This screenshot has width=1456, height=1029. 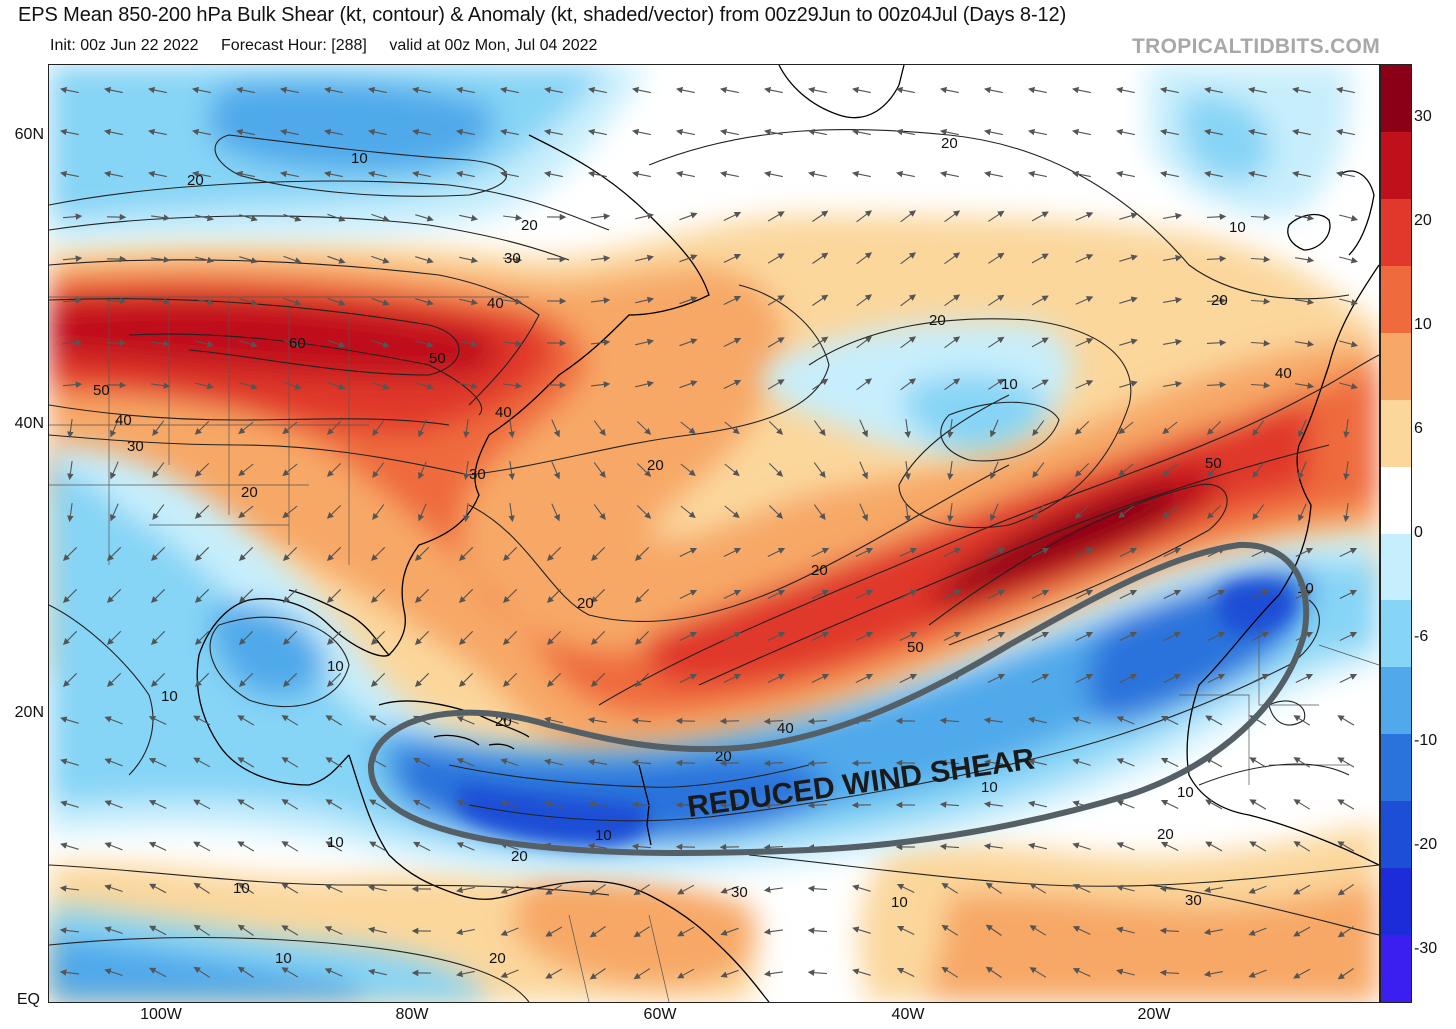 What do you see at coordinates (1256, 46) in the screenshot?
I see `brand-watermark: TROPICALTIDBITS.COM` at bounding box center [1256, 46].